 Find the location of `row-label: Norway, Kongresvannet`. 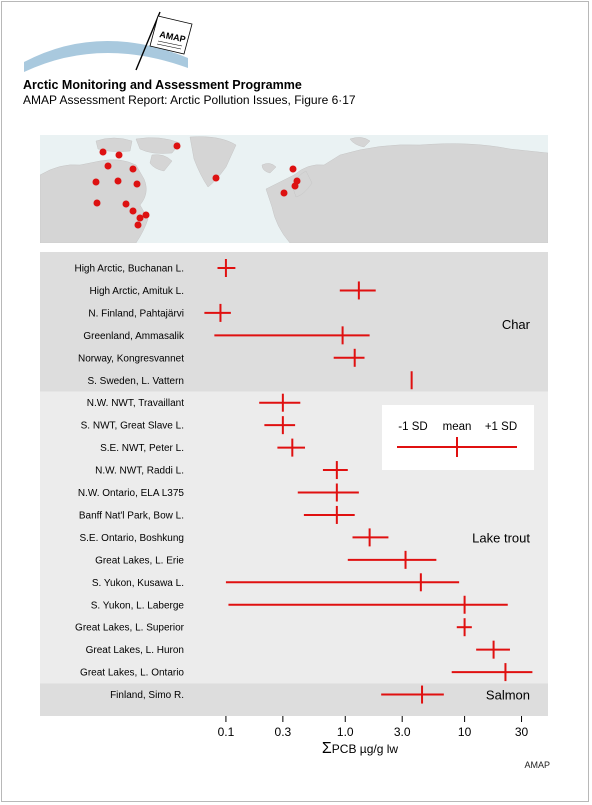

row-label: Norway, Kongresvannet is located at coordinates (131, 358).